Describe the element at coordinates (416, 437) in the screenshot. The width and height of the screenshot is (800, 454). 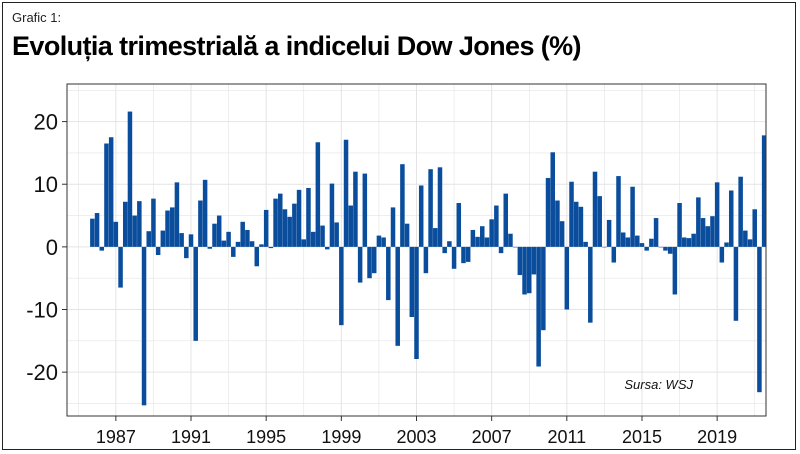
I see `x-tick-label: 2003` at that location.